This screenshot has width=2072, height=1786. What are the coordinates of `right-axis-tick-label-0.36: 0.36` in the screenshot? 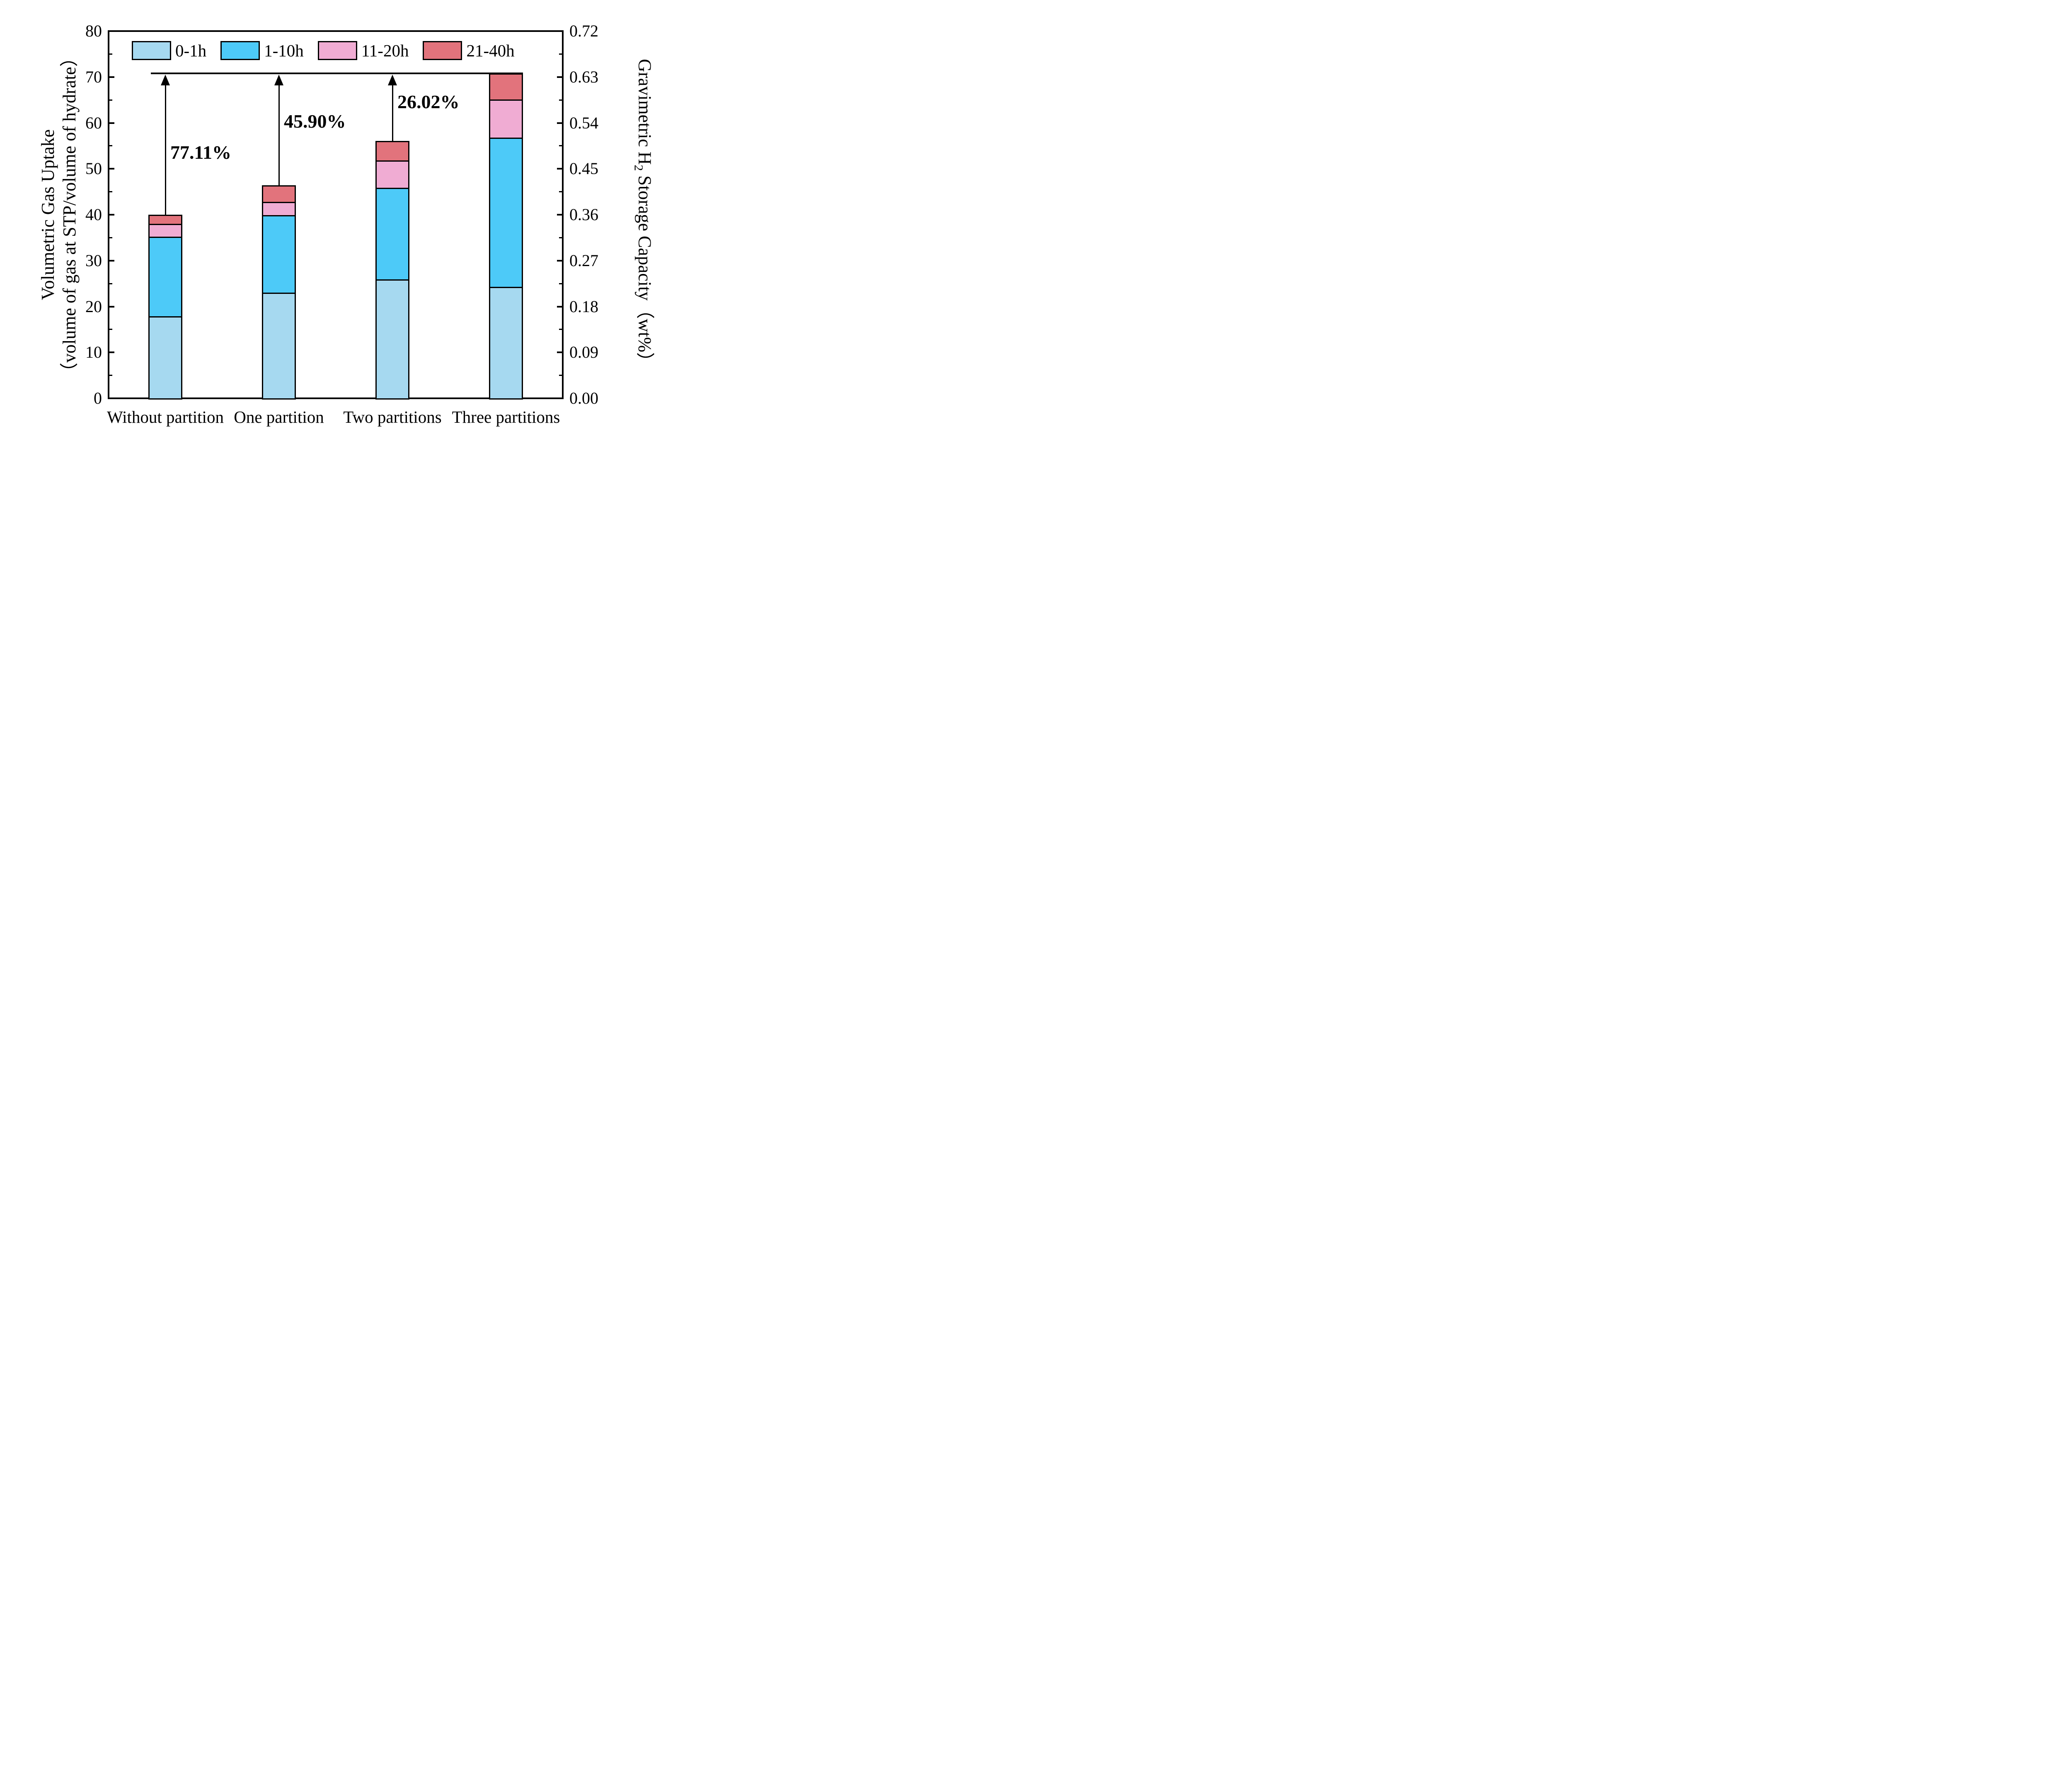 It's located at (583, 214).